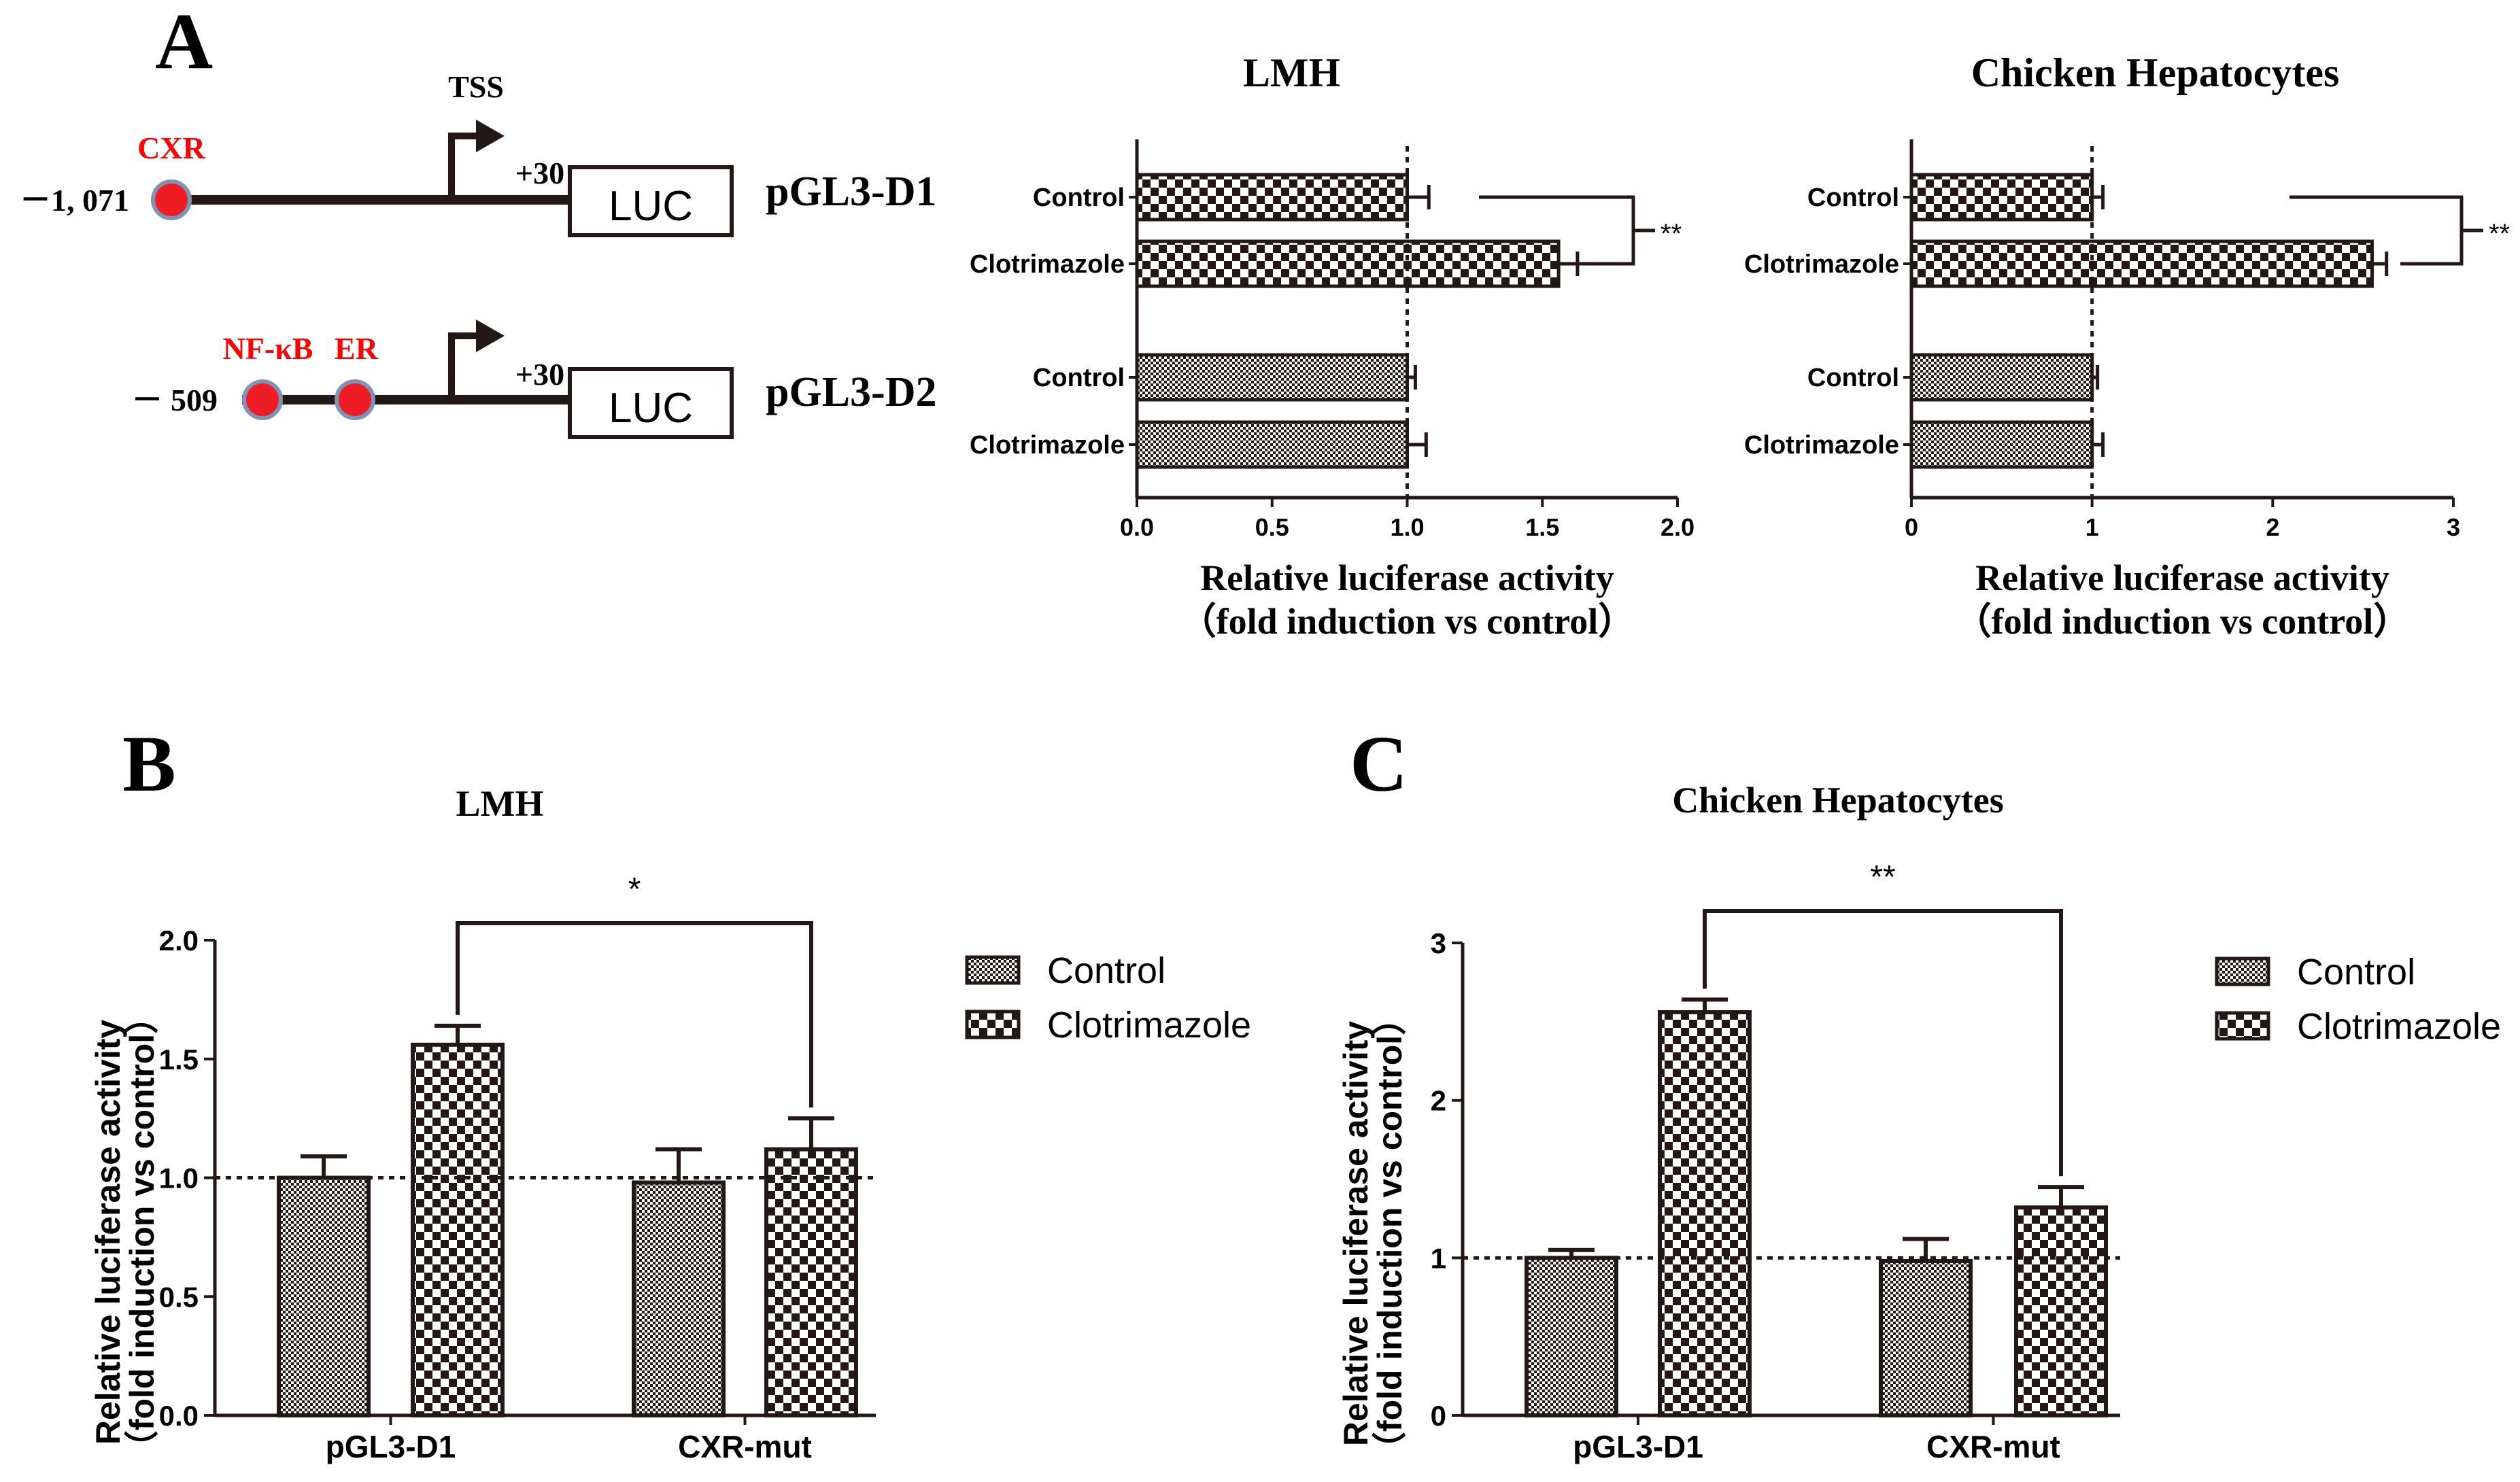 This screenshot has height=1482, width=2520. Describe the element at coordinates (1439, 943) in the screenshot. I see `y-tick-label: 3` at that location.